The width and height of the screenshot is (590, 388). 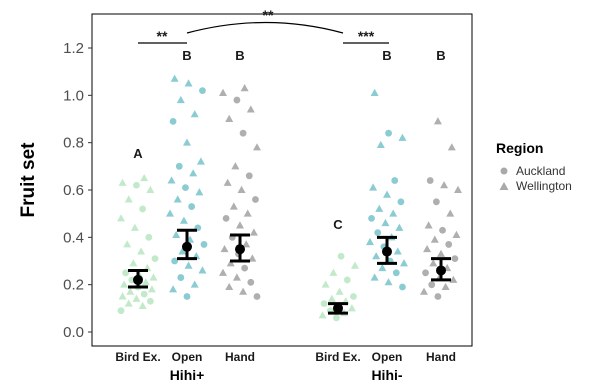 I want to click on x-tick-label: Hand, so click(x=240, y=357).